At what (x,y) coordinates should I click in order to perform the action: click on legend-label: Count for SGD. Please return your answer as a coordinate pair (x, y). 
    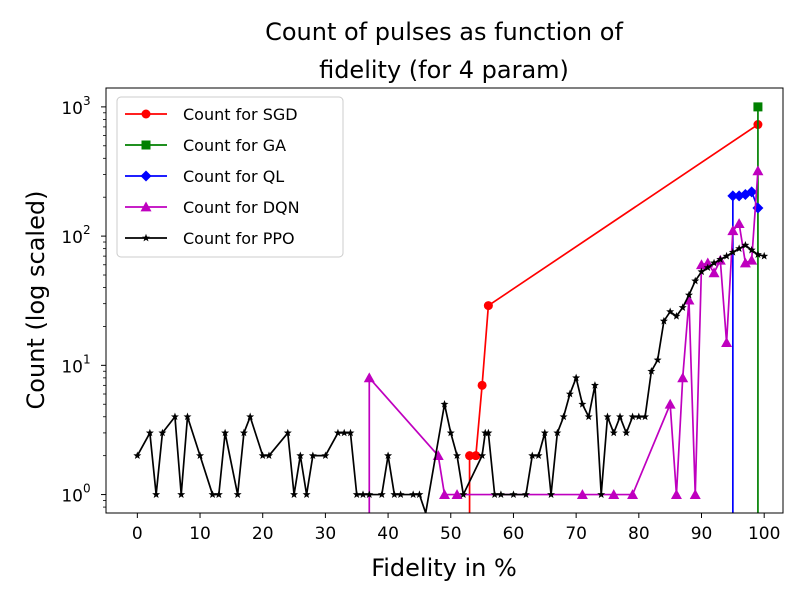
    Looking at the image, I should click on (240, 114).